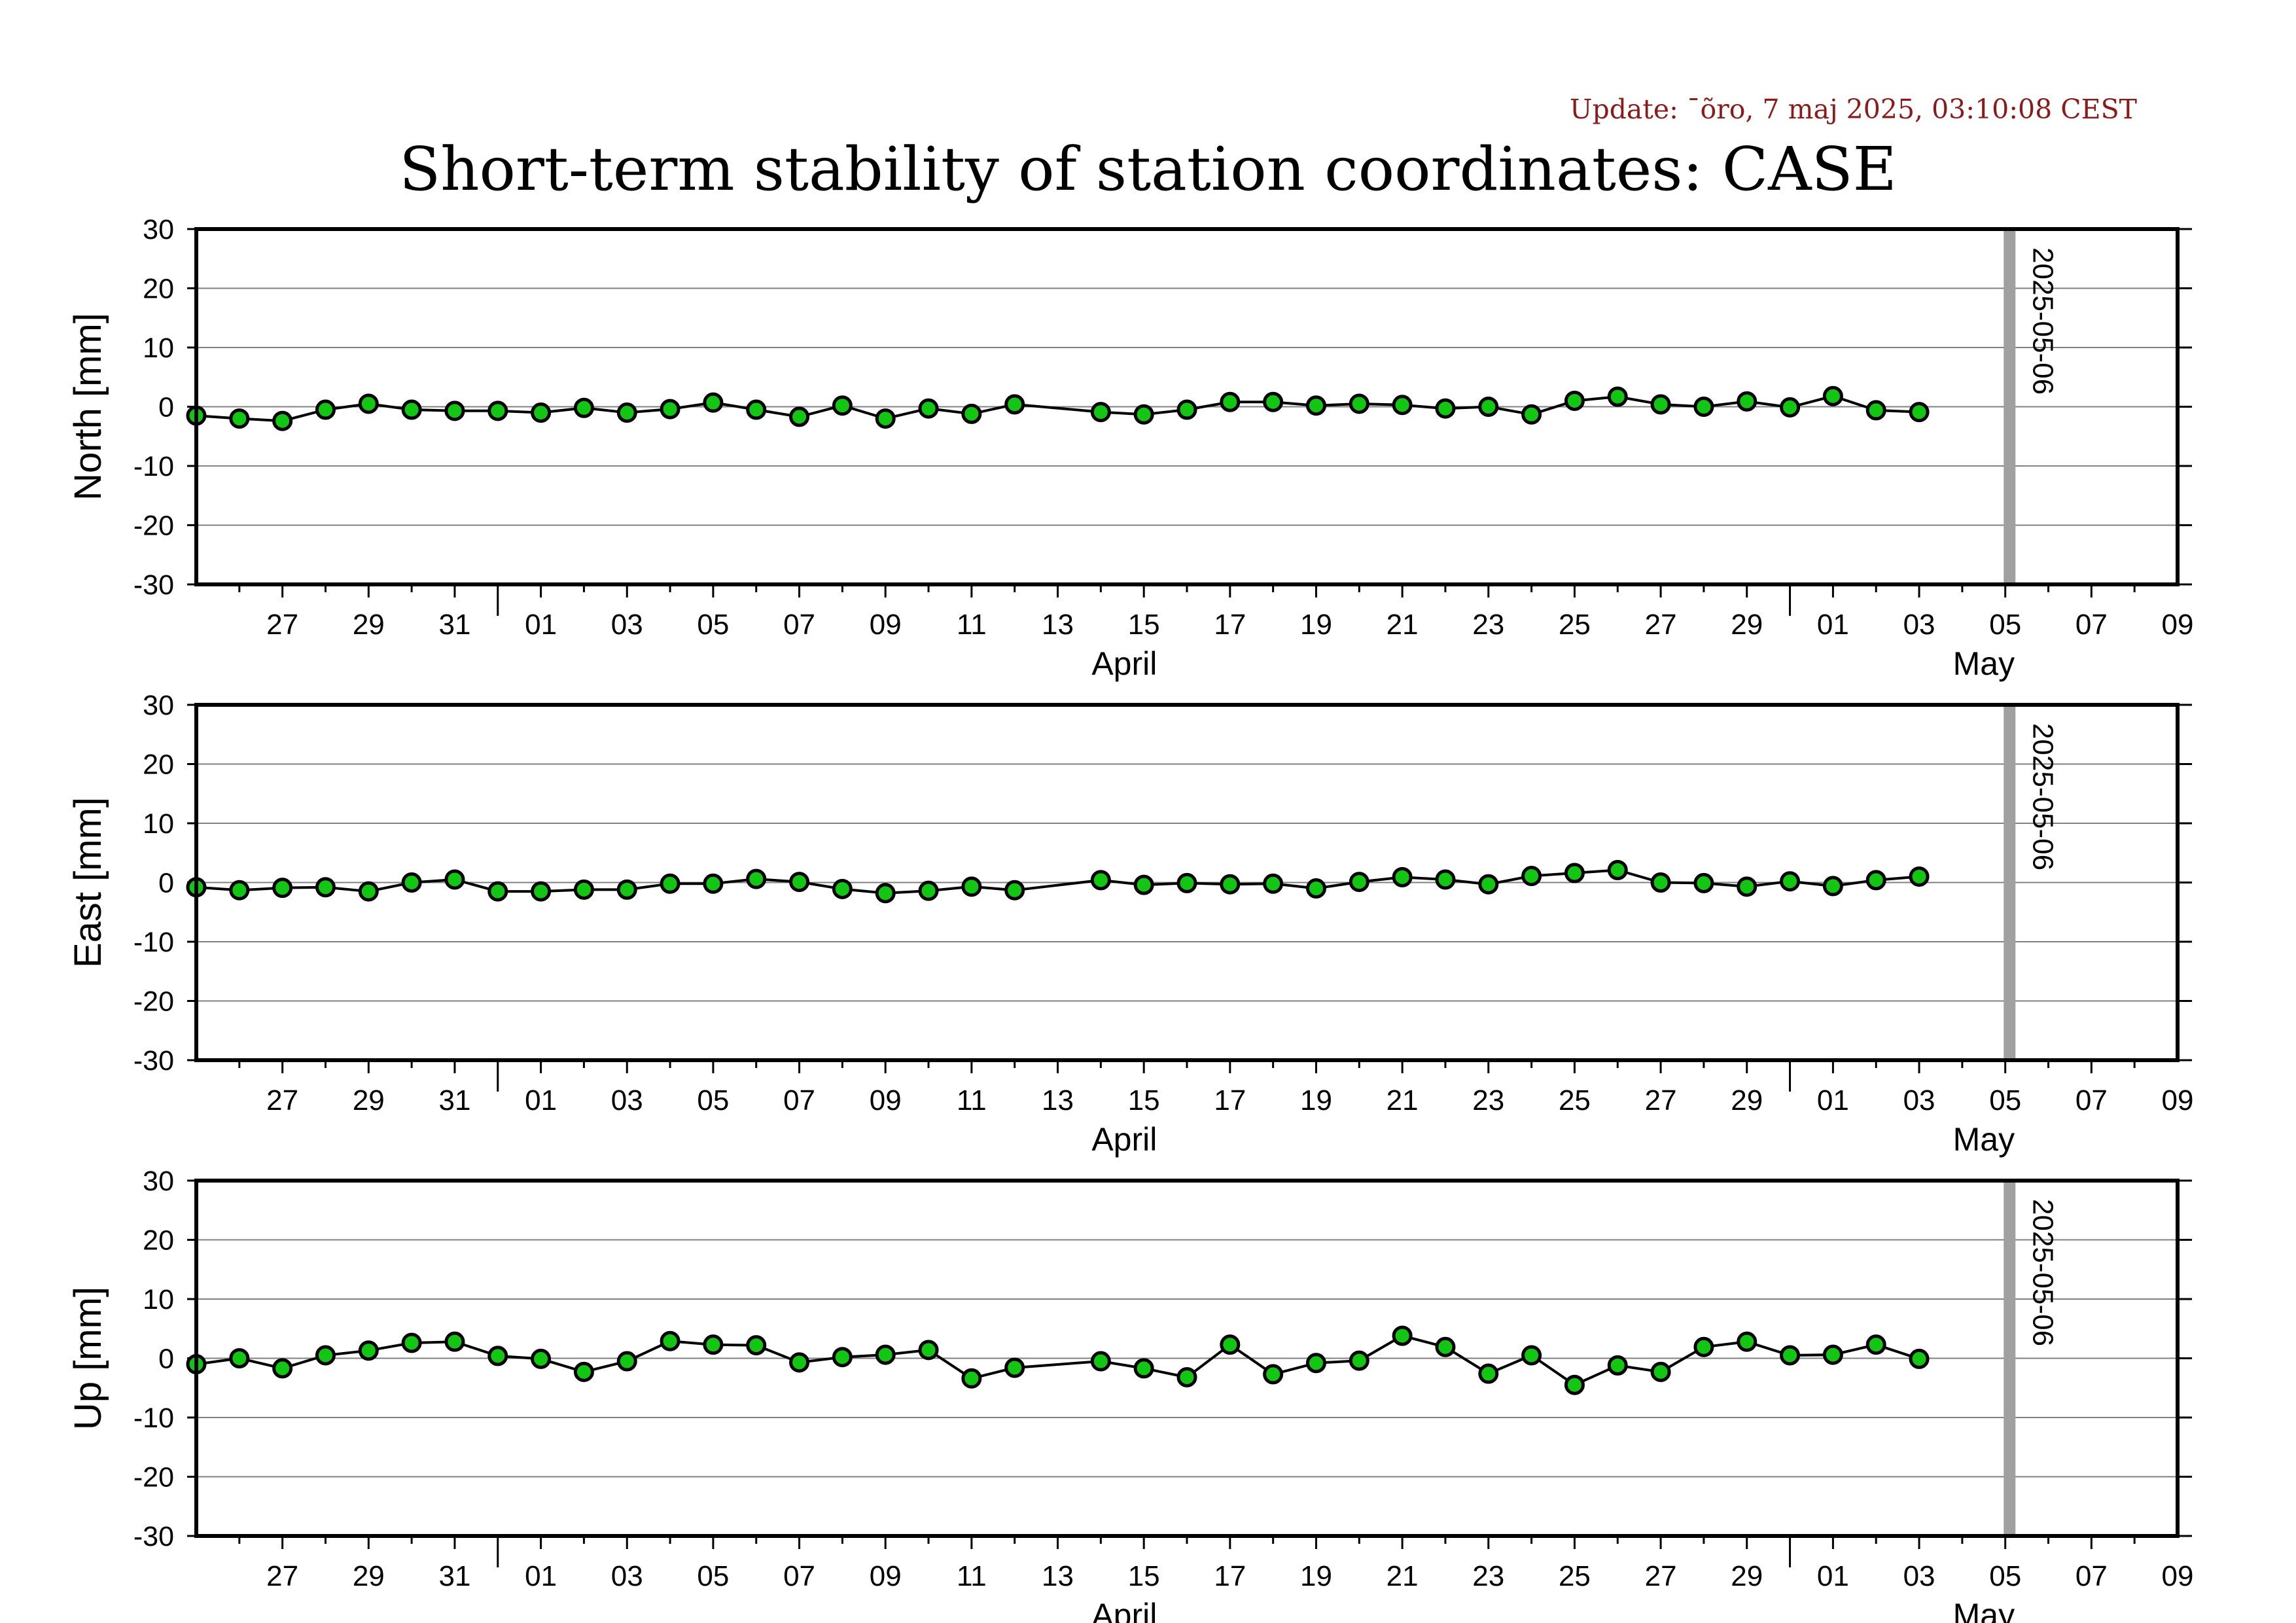  Describe the element at coordinates (88, 1358) in the screenshot. I see `y-axis-label: Up [mm]` at that location.